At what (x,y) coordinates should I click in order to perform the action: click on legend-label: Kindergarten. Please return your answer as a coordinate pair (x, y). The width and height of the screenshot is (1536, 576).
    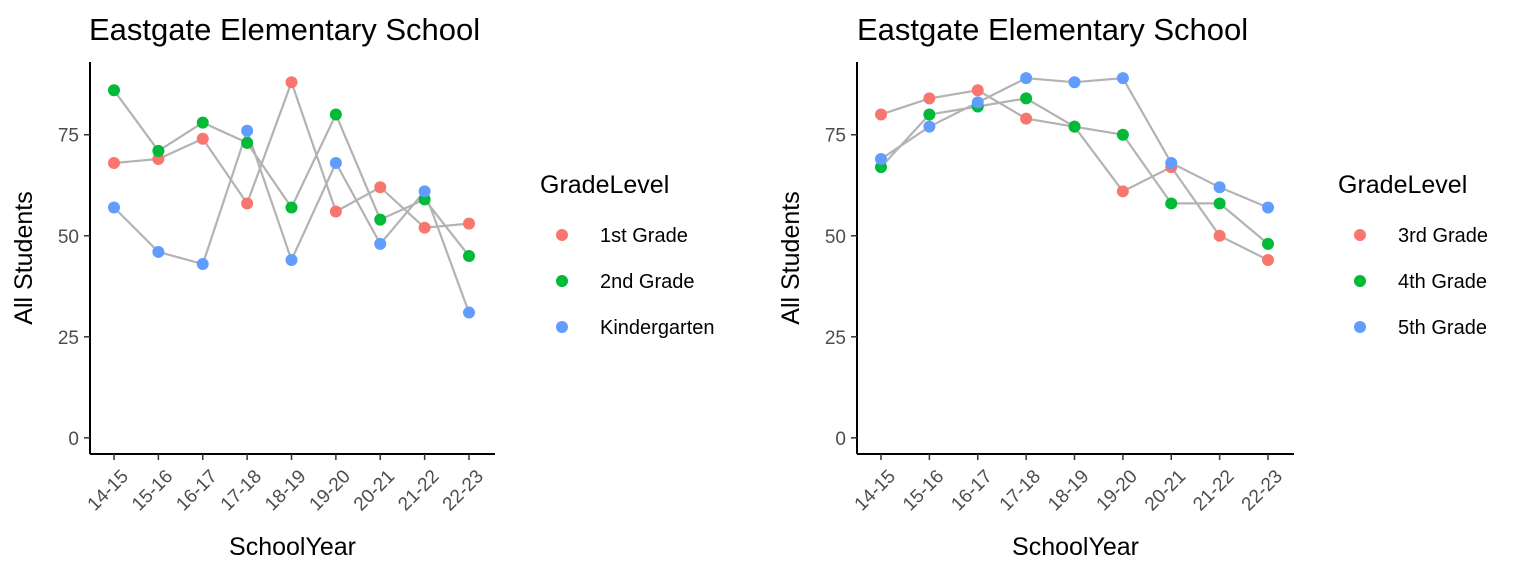
    Looking at the image, I should click on (657, 328).